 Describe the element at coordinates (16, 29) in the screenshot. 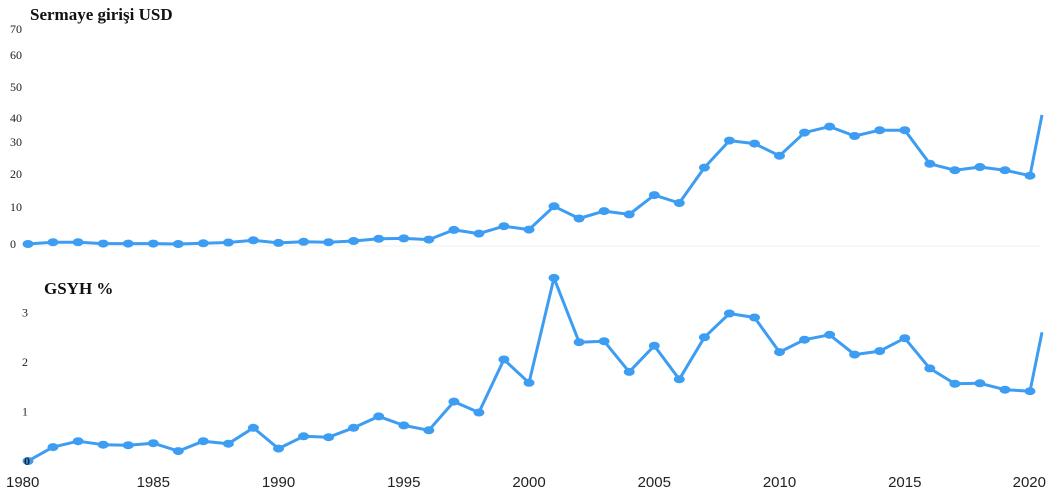

I see `top-y-tick-label: 70` at that location.